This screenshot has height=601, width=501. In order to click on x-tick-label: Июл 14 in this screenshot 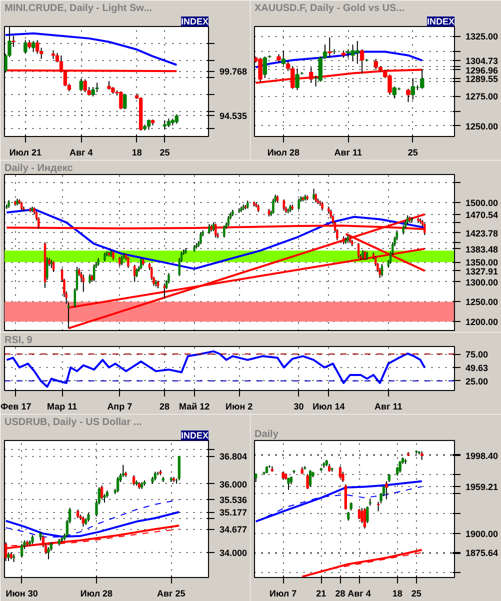, I will do `click(328, 407)`.